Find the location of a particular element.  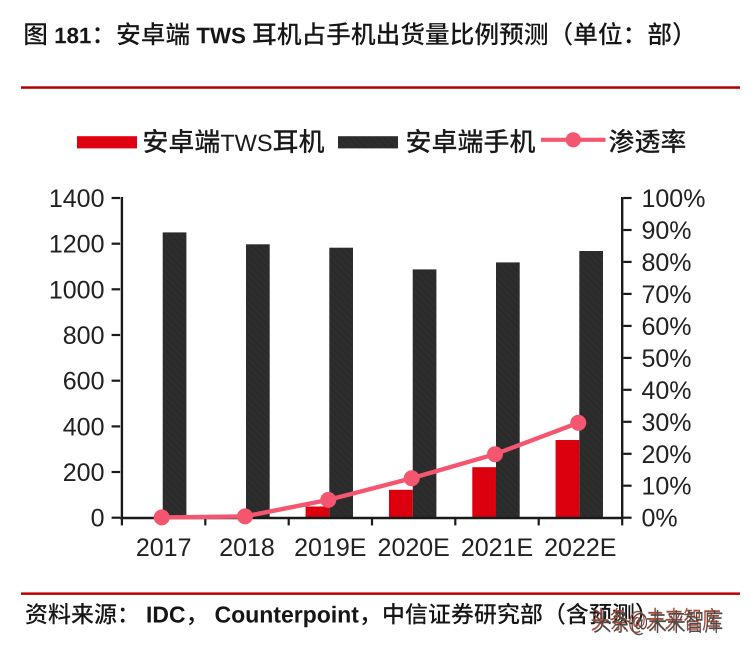

svg-text: 10% is located at coordinates (667, 487).